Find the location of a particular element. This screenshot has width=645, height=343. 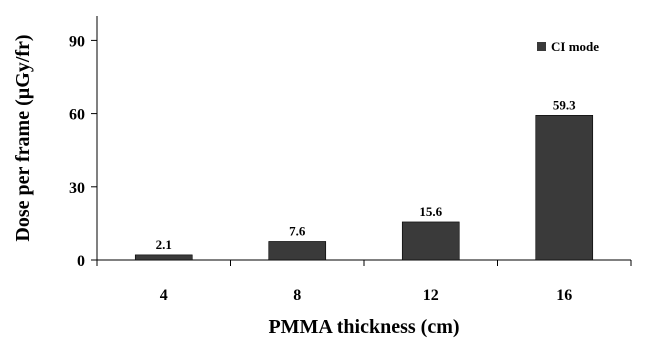

y-tick-label: 30 is located at coordinates (77, 188).